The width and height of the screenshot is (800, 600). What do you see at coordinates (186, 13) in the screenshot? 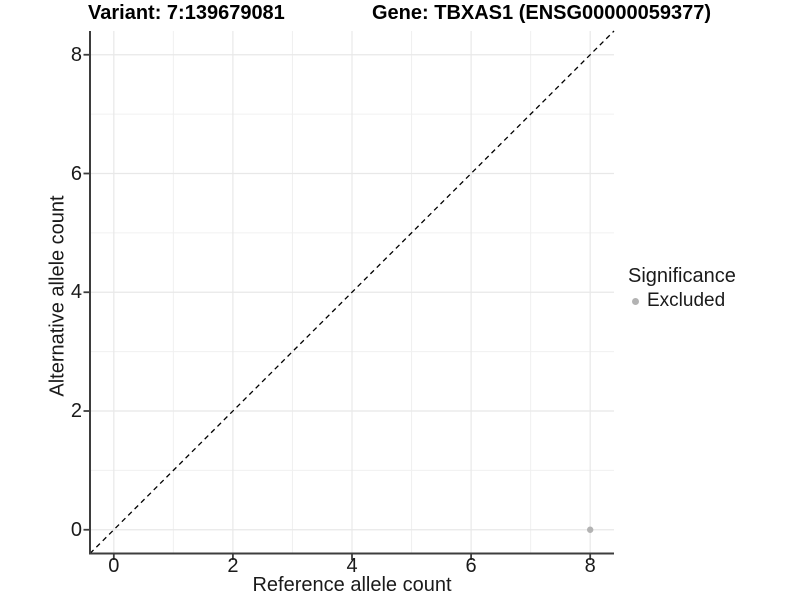
I see `variant-title: Variant: 7:139679081` at bounding box center [186, 13].